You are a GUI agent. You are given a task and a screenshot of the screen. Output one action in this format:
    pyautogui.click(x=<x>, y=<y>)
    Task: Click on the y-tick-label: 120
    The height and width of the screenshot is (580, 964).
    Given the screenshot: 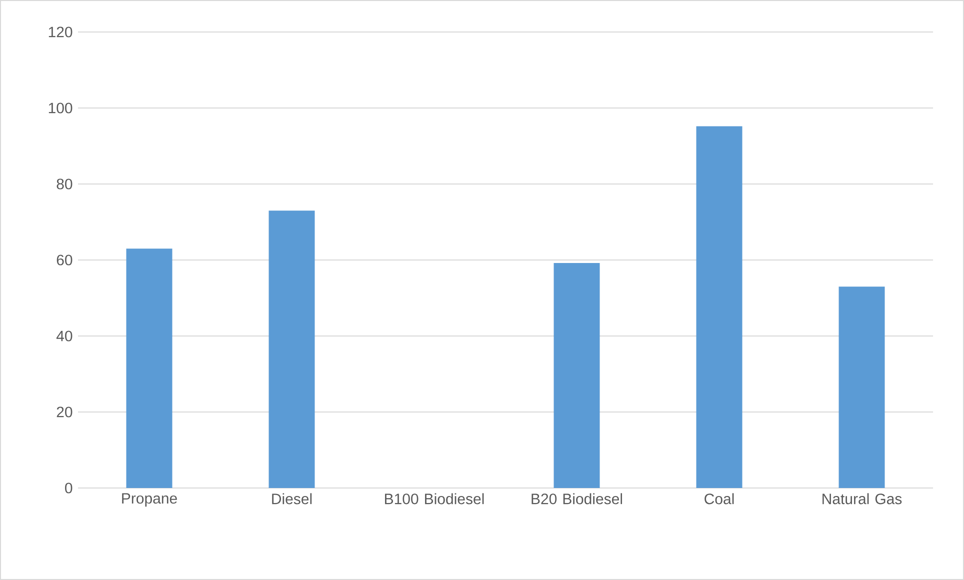 What is the action you would take?
    pyautogui.click(x=60, y=32)
    